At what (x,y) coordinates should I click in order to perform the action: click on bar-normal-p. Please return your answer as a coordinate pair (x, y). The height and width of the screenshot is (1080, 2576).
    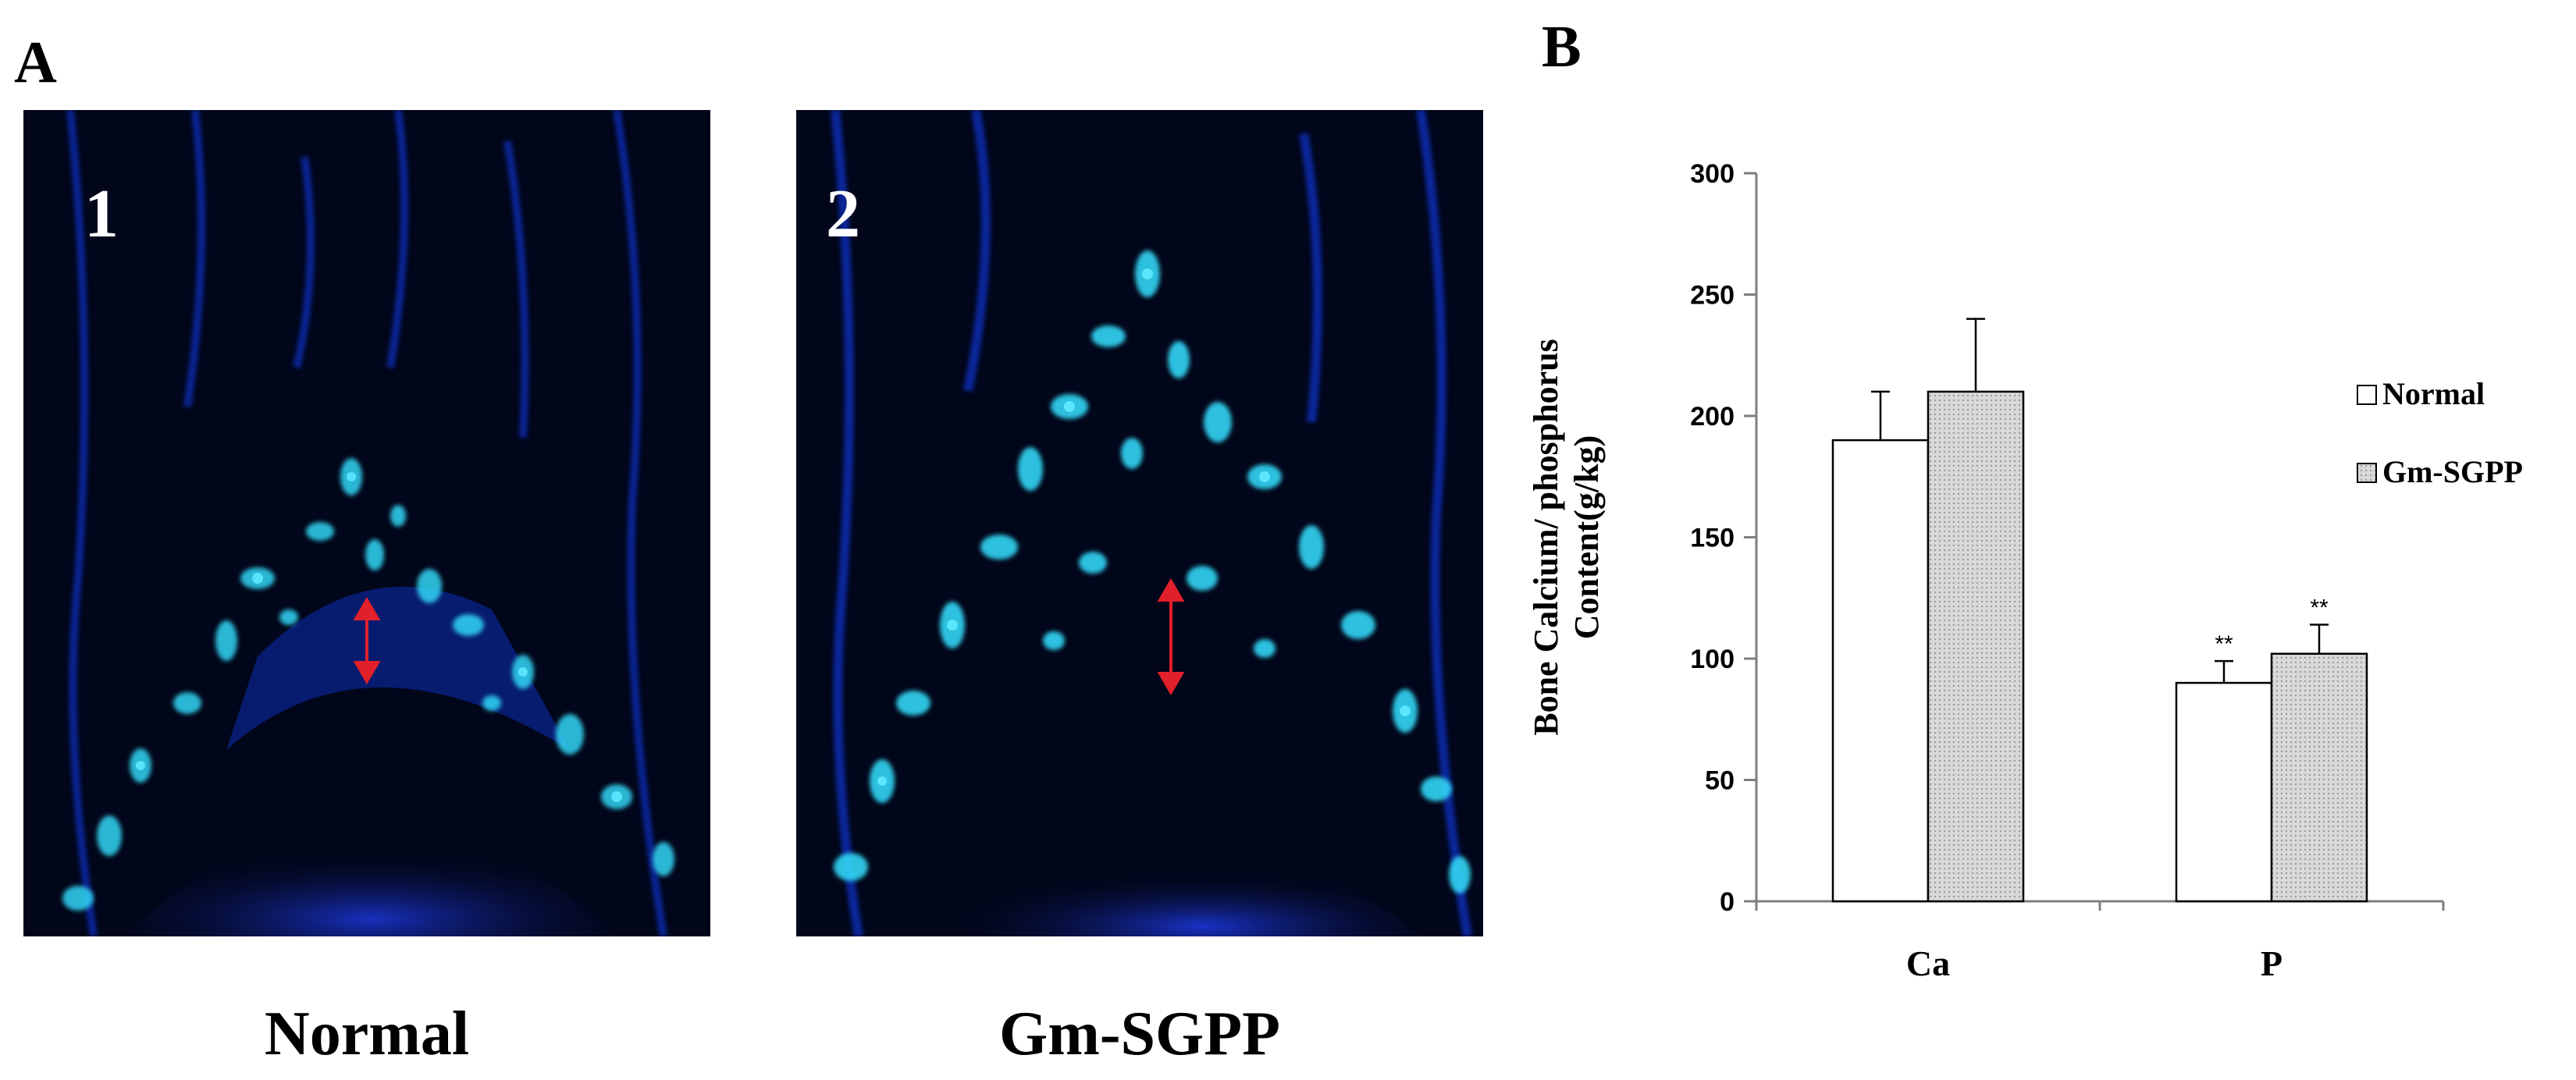
    Looking at the image, I should click on (2224, 792).